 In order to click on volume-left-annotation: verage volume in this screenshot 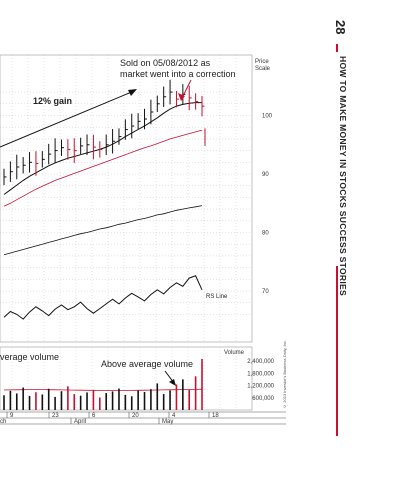, I will do `click(29, 357)`.